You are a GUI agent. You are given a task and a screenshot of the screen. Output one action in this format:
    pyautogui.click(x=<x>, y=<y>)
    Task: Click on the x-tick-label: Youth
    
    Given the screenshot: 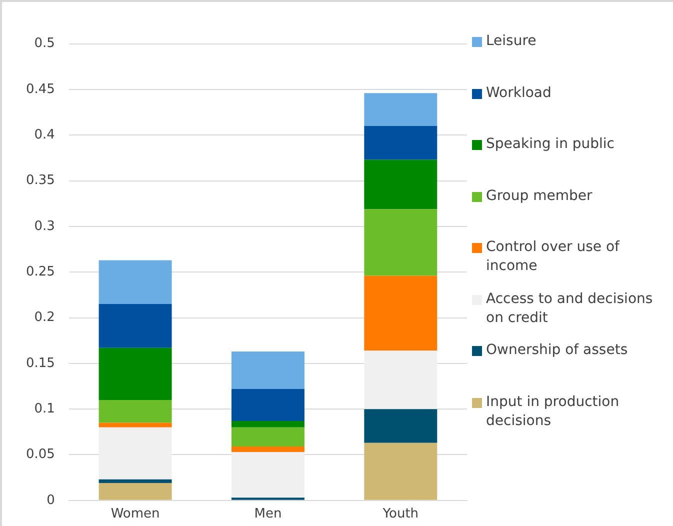 What is the action you would take?
    pyautogui.click(x=400, y=514)
    